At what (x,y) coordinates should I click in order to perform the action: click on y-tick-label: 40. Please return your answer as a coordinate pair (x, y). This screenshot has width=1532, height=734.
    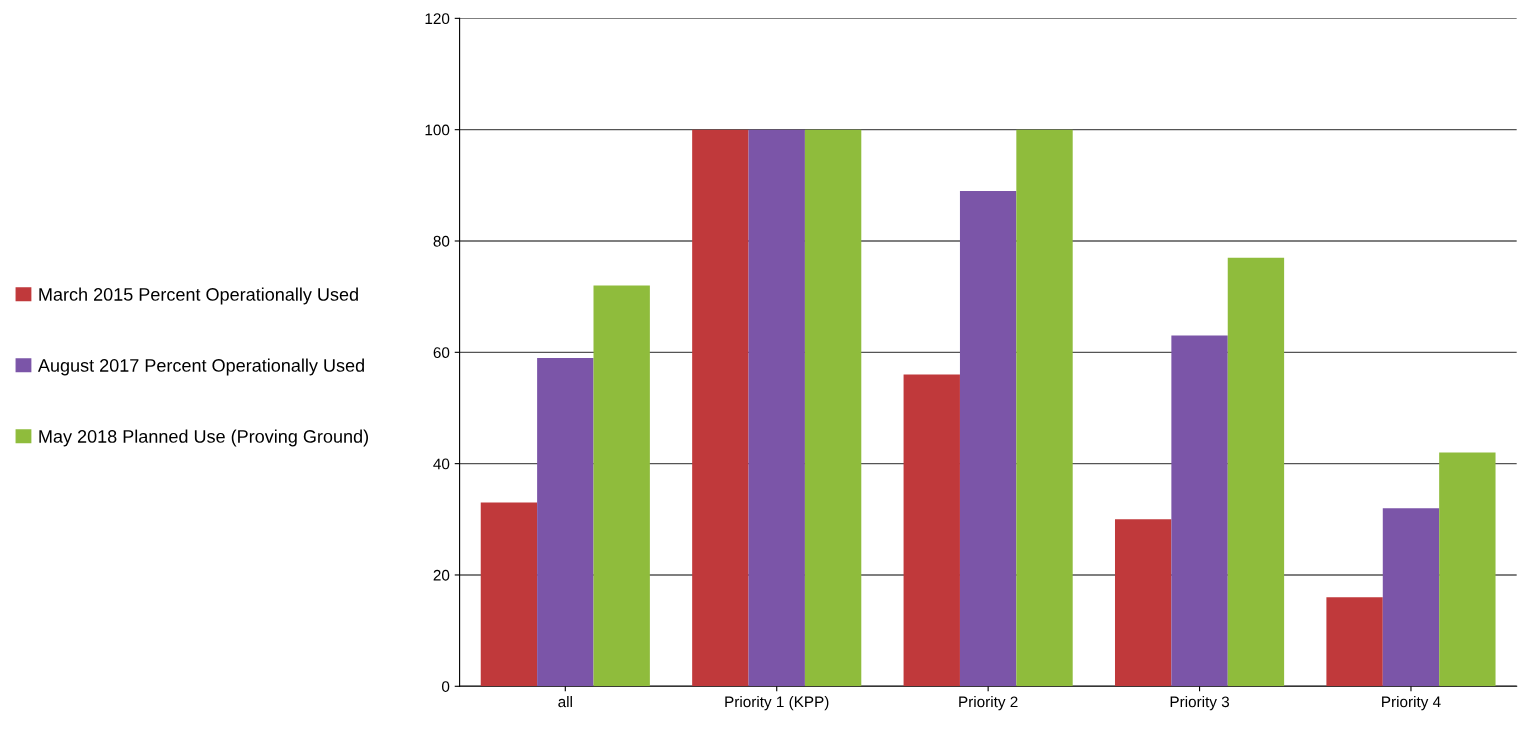
    Looking at the image, I should click on (441, 464).